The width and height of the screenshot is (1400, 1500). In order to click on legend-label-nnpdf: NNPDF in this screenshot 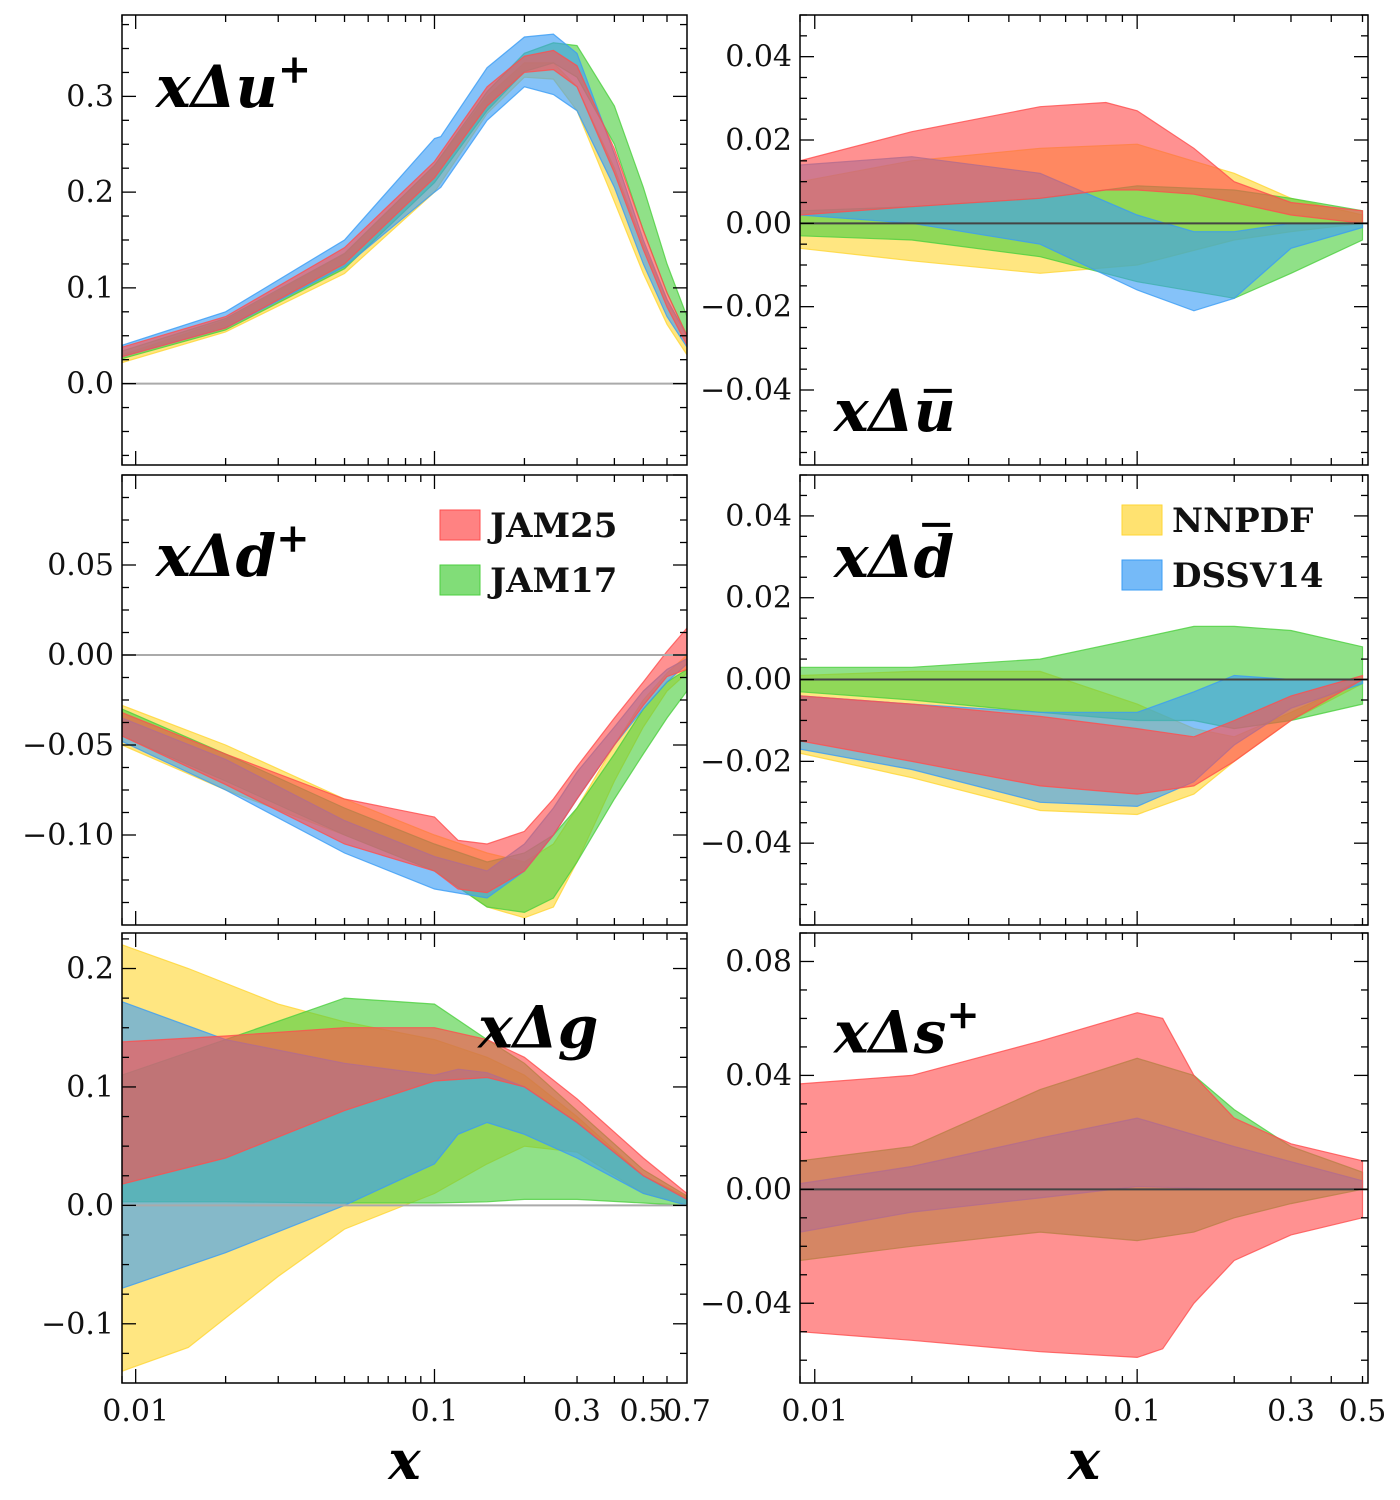, I will do `click(1242, 521)`.